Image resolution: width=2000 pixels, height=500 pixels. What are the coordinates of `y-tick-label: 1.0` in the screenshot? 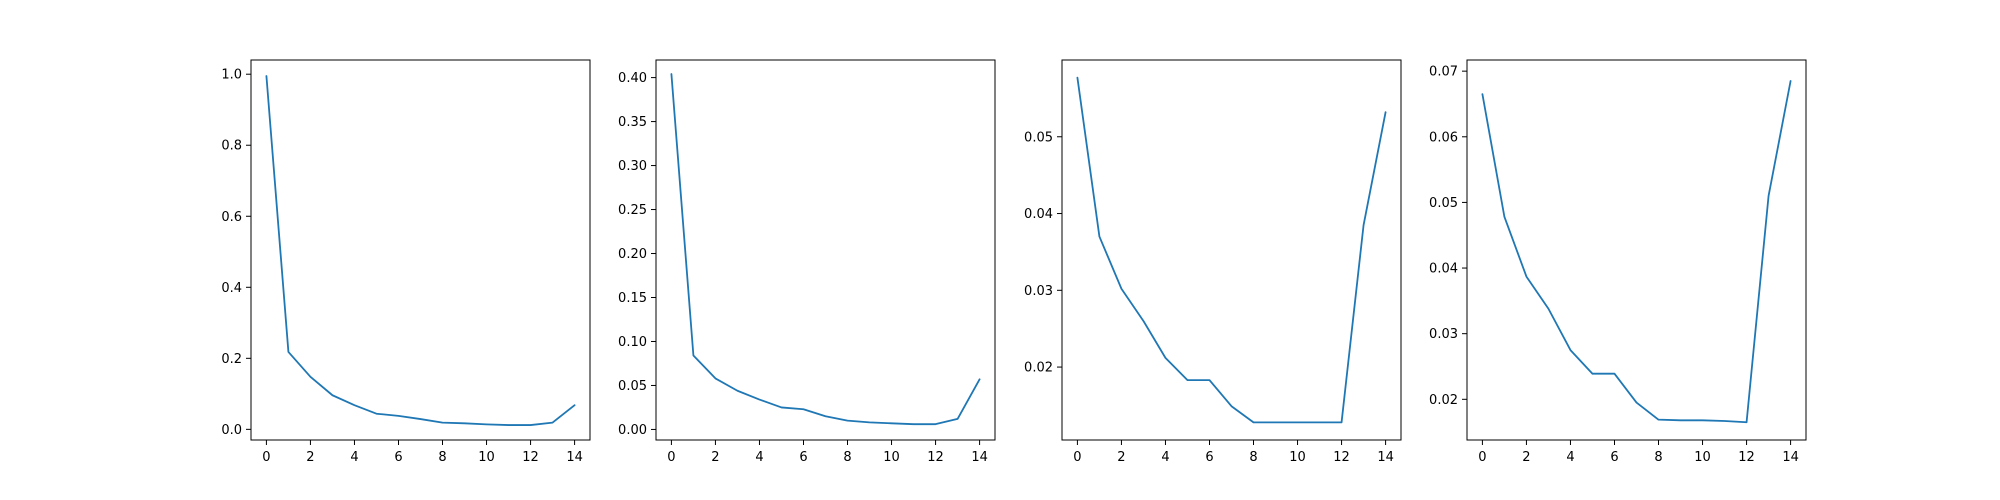 It's located at (231, 75).